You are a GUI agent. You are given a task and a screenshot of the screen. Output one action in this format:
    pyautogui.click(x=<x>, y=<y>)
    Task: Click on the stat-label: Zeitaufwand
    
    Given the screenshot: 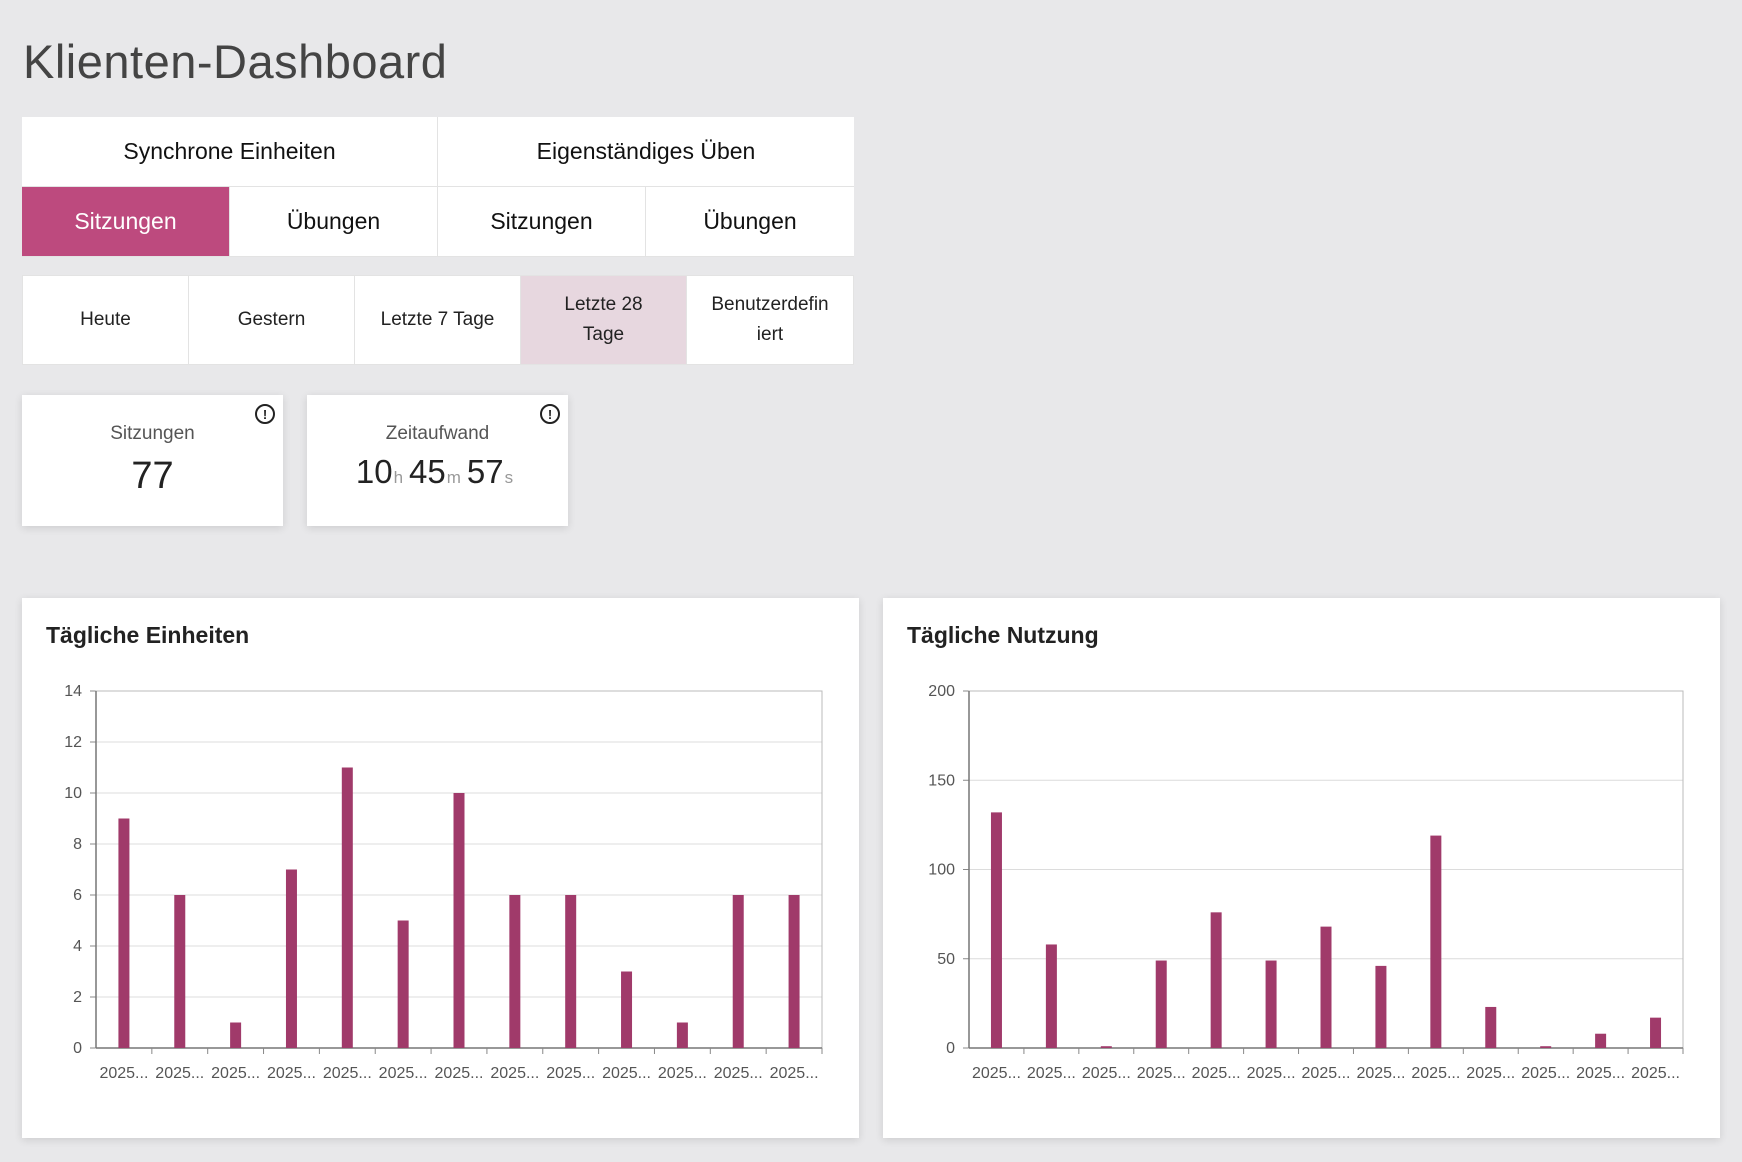 What is the action you would take?
    pyautogui.click(x=437, y=433)
    